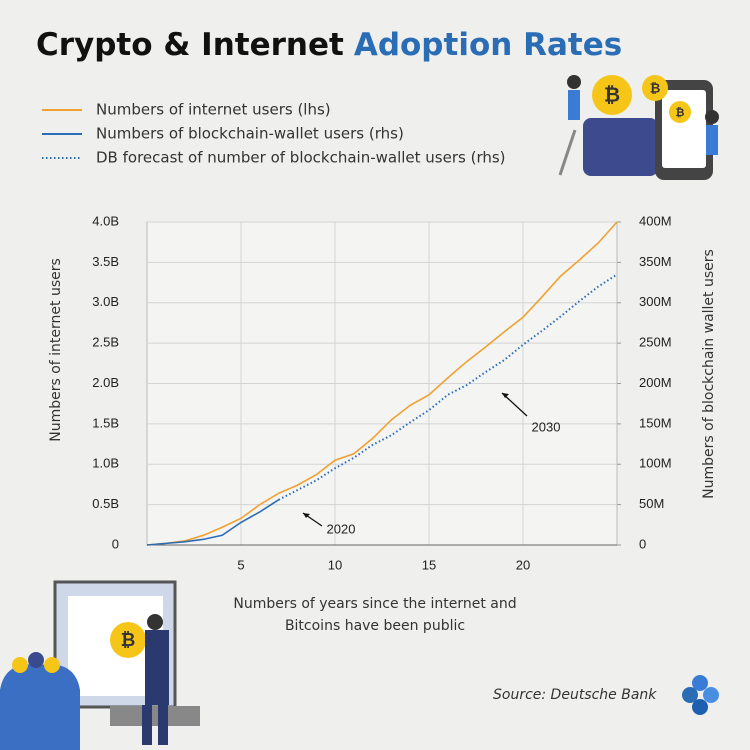 The image size is (750, 750). I want to click on y2-tick-label: 50M, so click(651, 503).